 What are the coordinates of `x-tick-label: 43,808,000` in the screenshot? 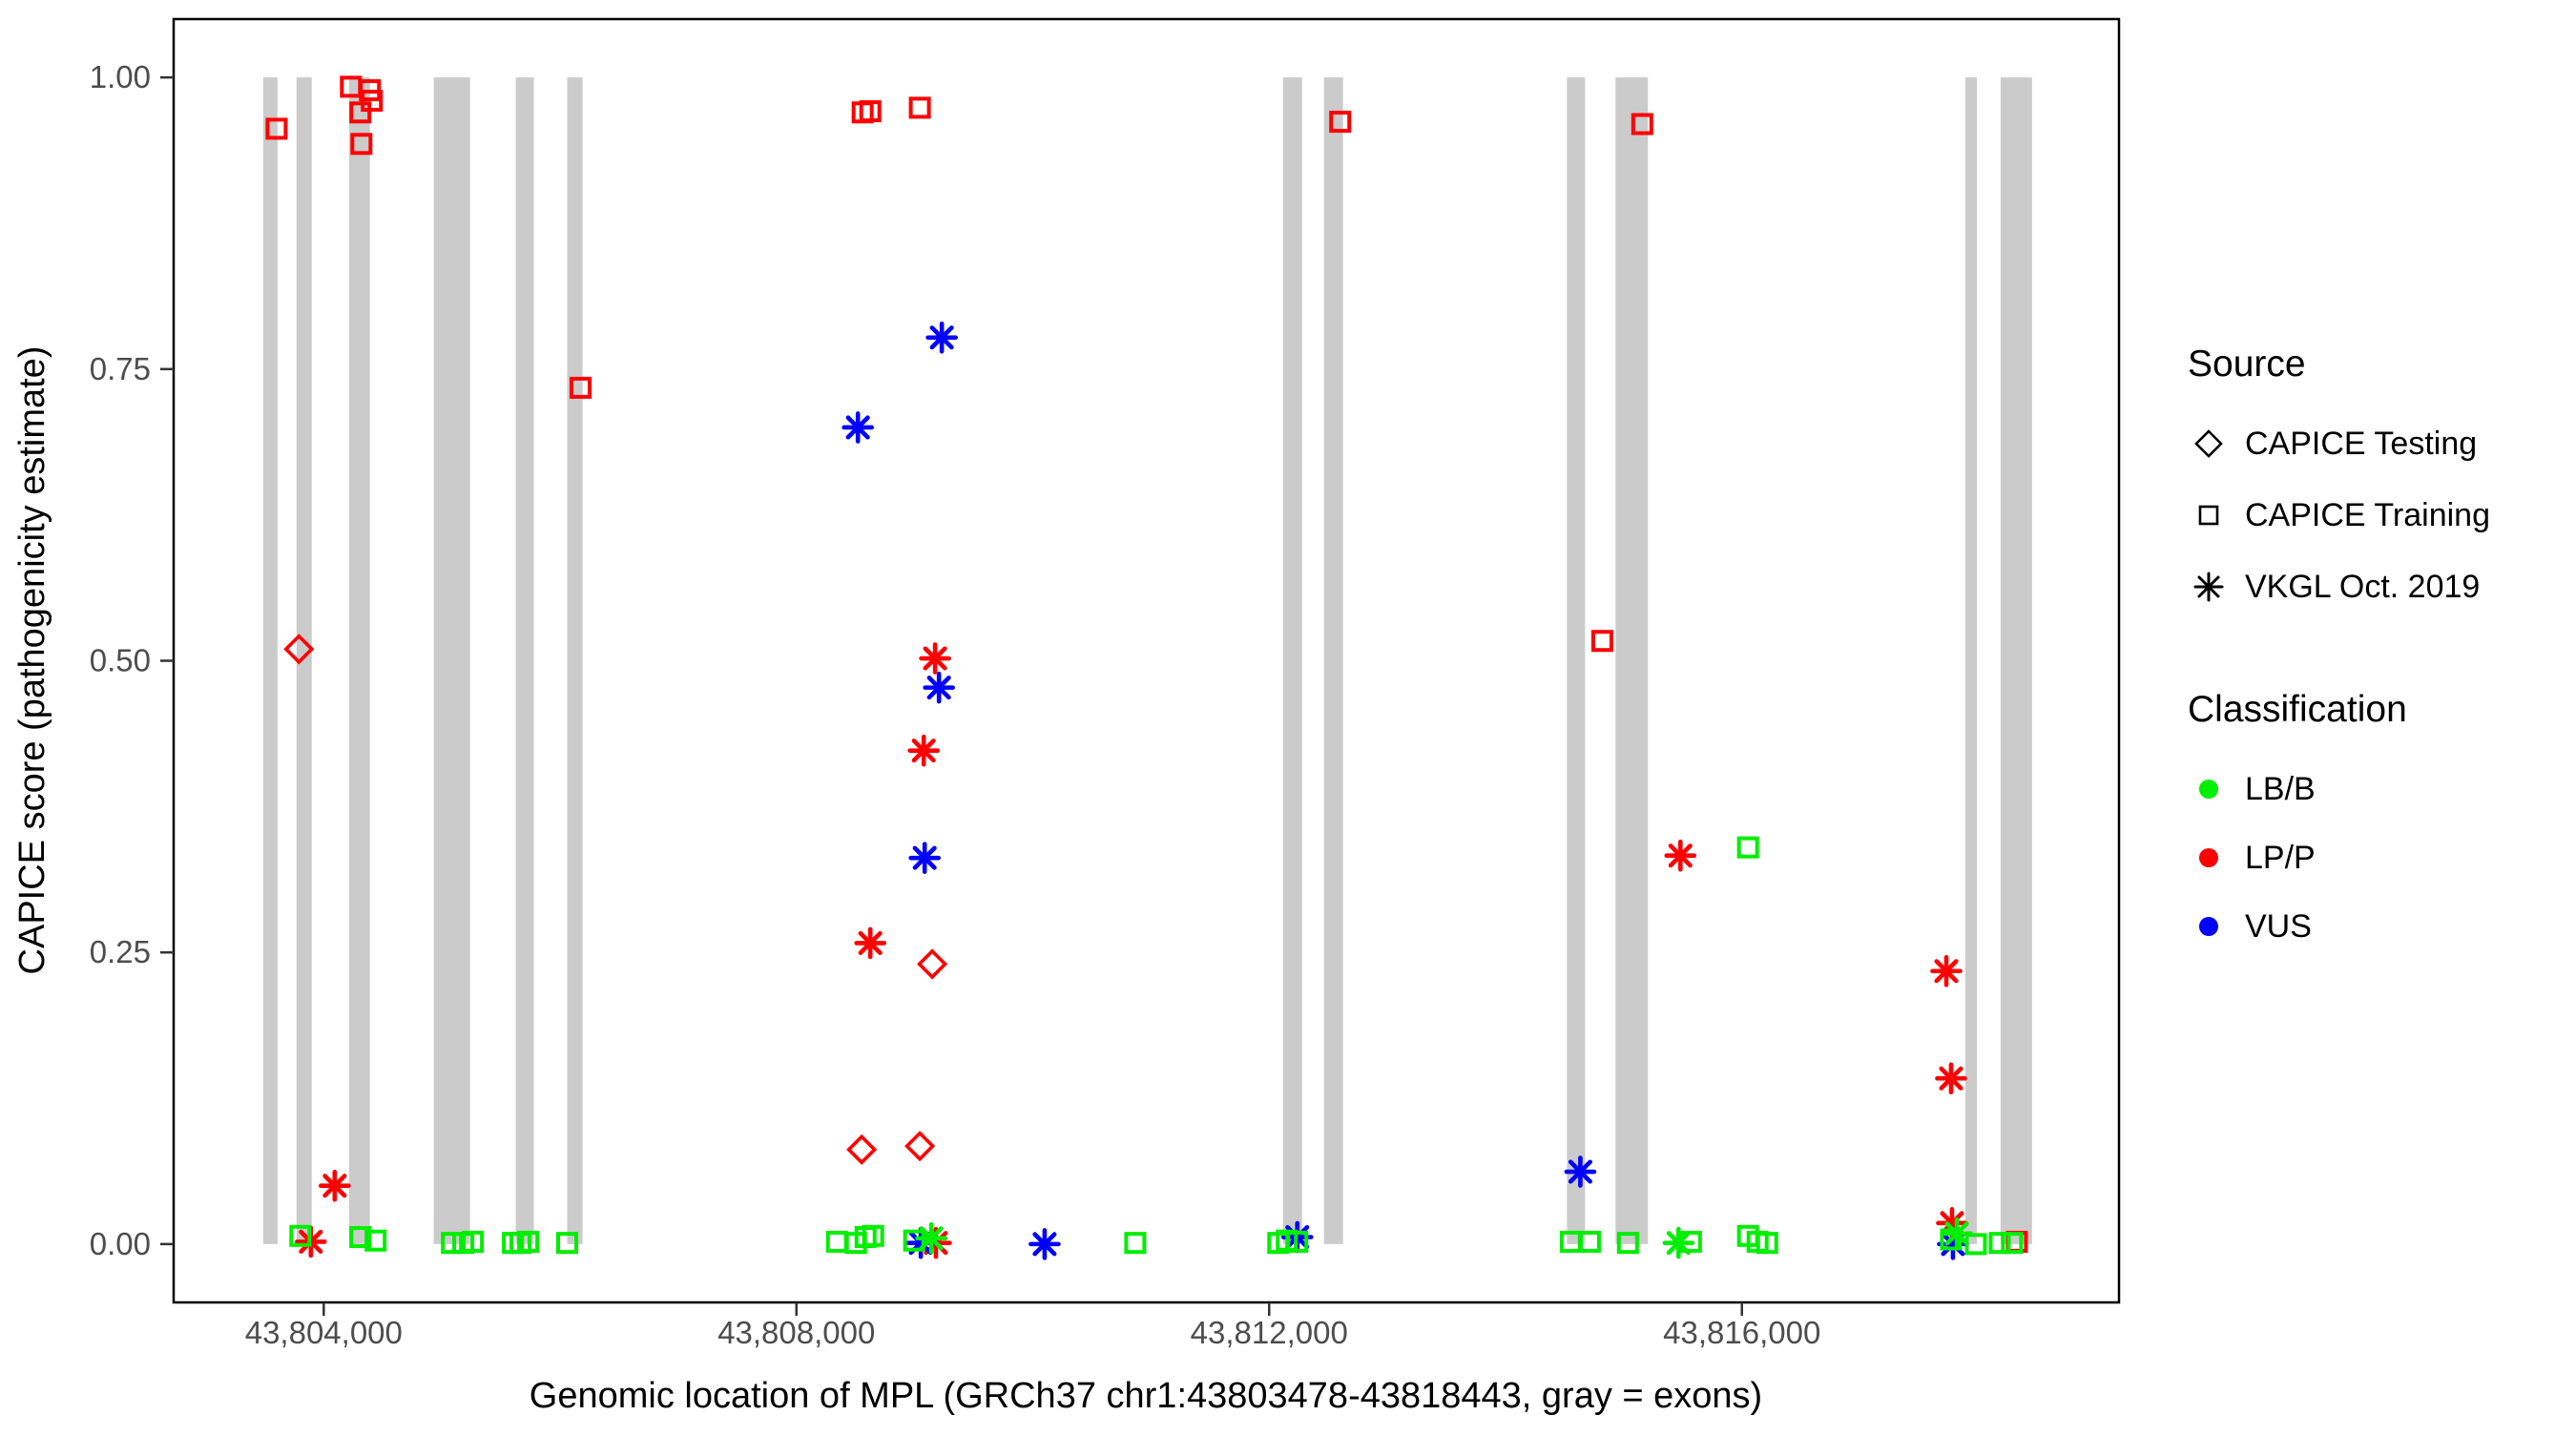 It's located at (796, 1332).